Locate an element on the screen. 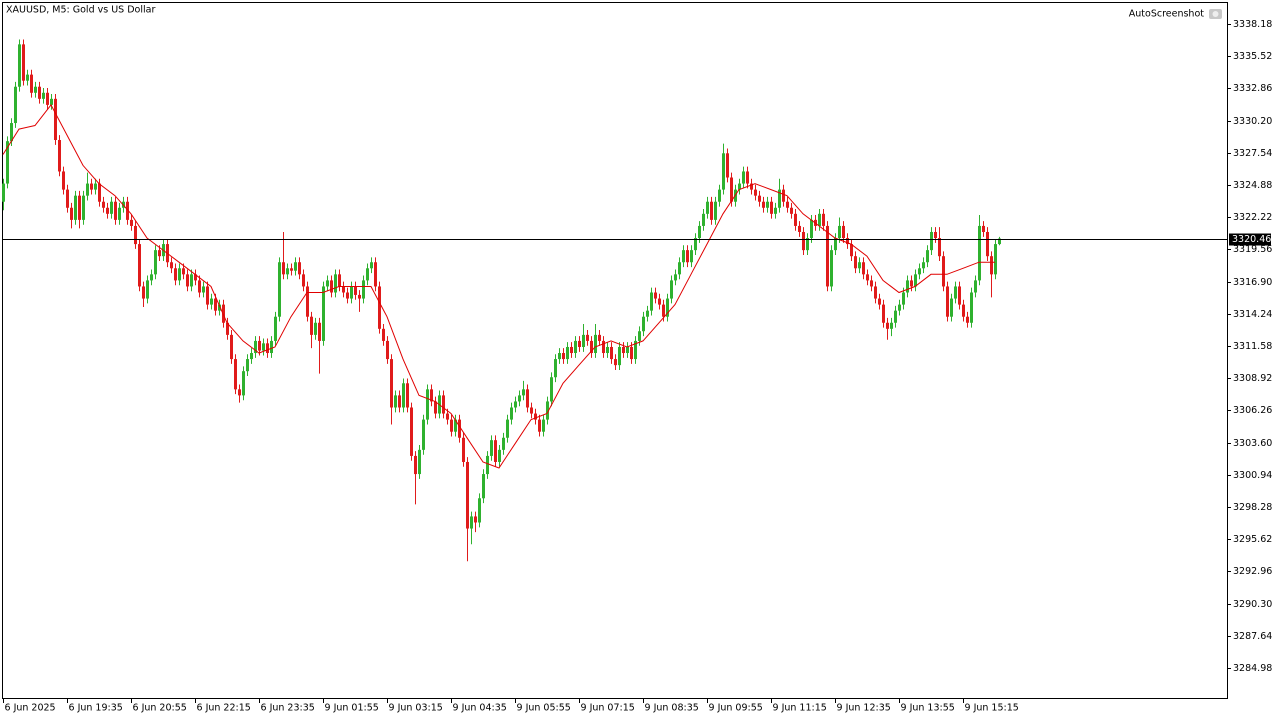 This screenshot has width=1280, height=720. x-tick-label: 9 Jun 01:55 is located at coordinates (352, 708).